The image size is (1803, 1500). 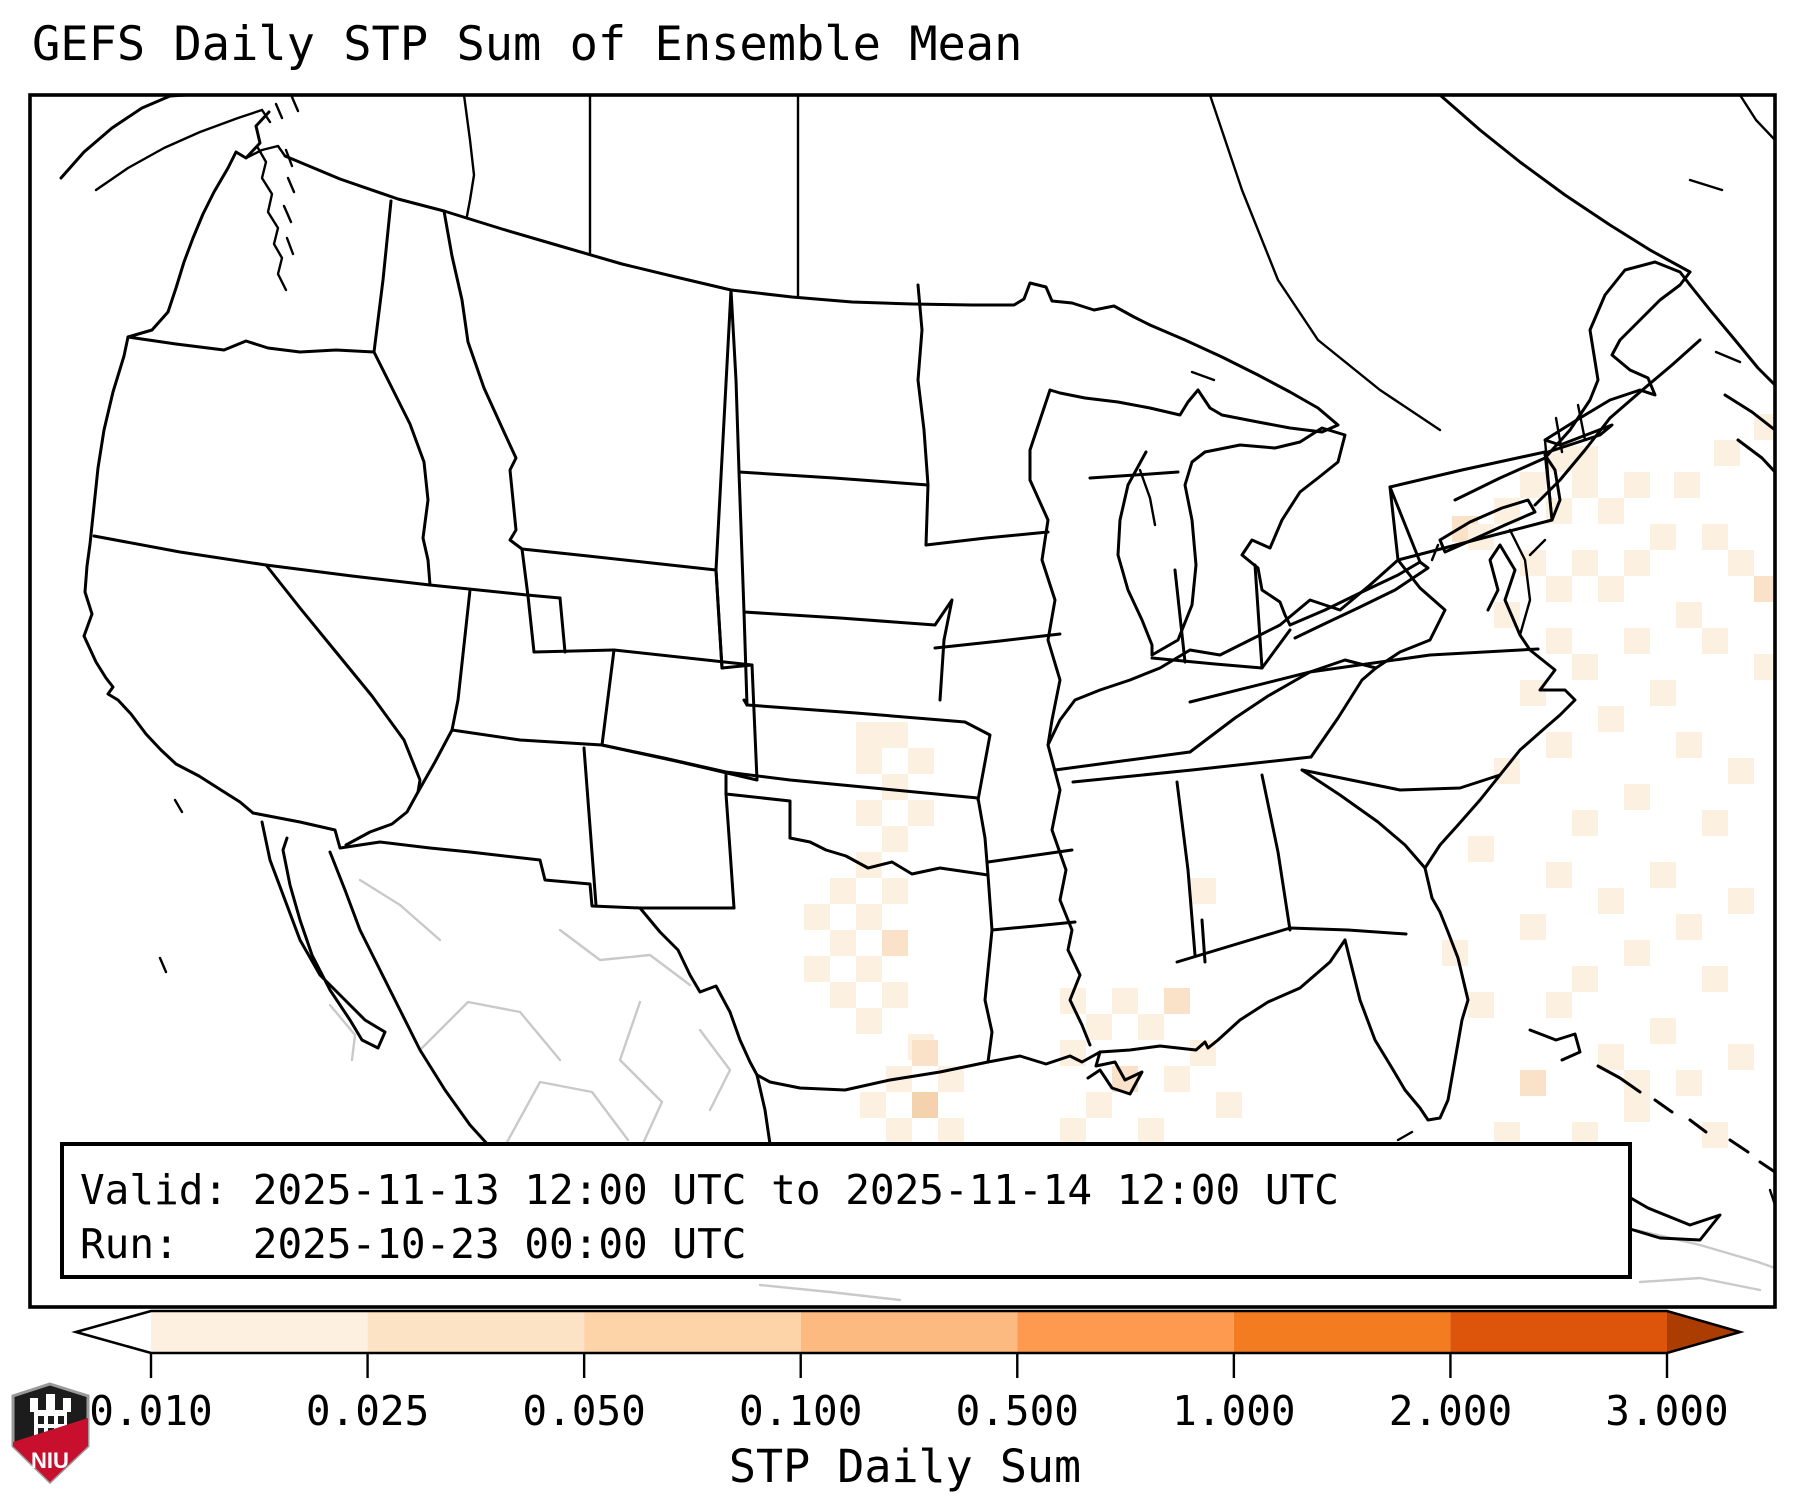 What do you see at coordinates (905, 1466) in the screenshot?
I see `colorbar-label: STP Daily Sum` at bounding box center [905, 1466].